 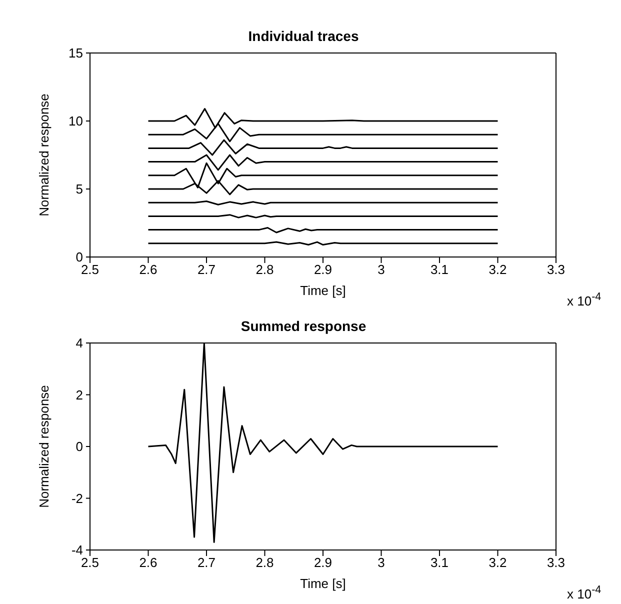 I want to click on y-tick-label: 2, so click(x=79, y=394).